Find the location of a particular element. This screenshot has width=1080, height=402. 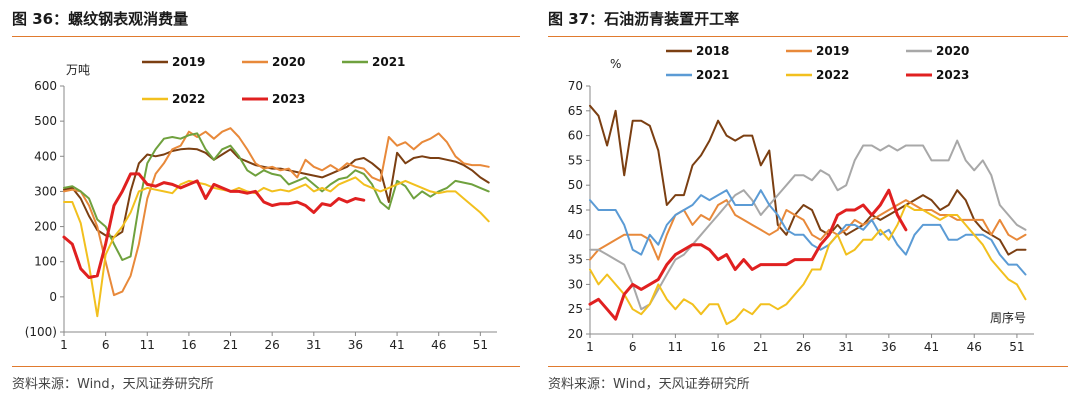

y-tick-label: 20 is located at coordinates (575, 334).